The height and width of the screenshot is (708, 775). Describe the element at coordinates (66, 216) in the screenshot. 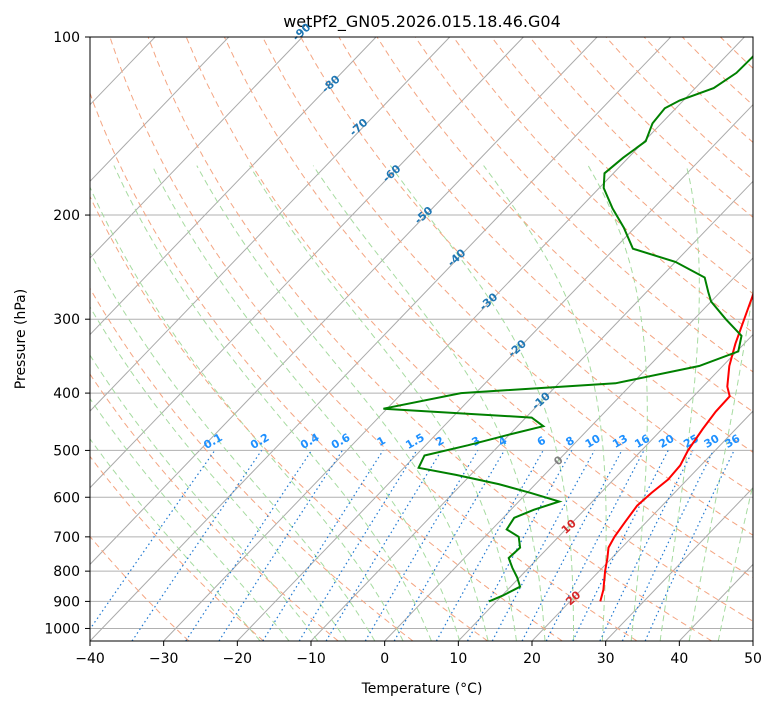

I see `y-tick-label: 200` at that location.